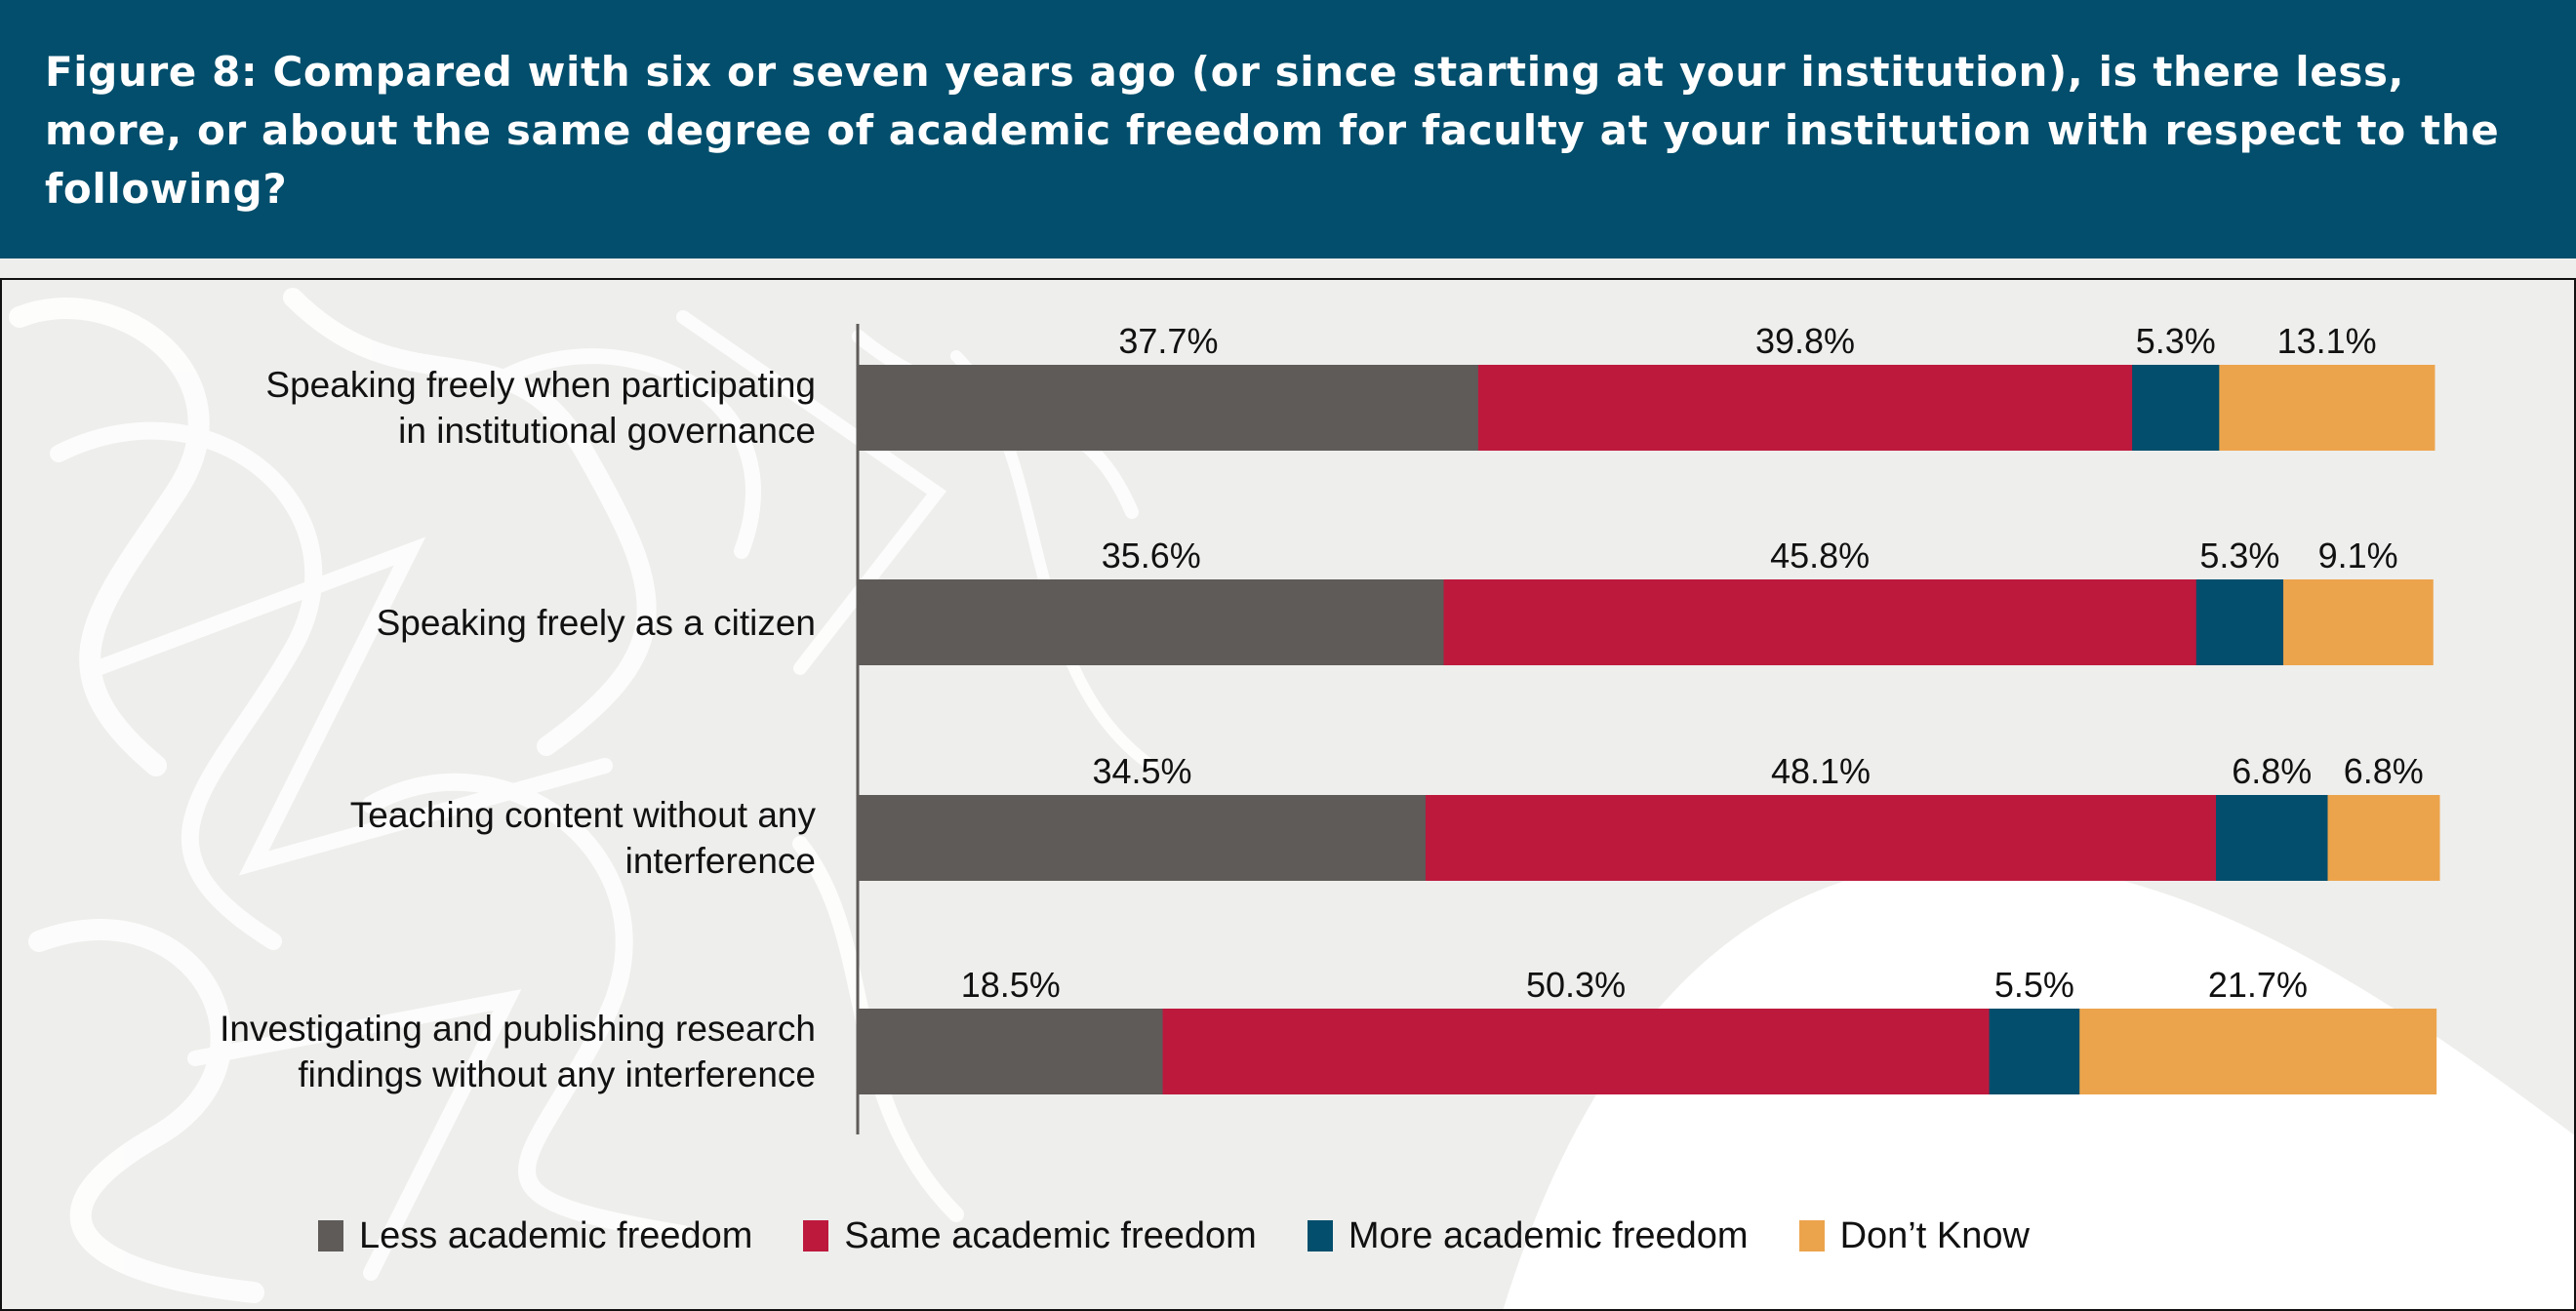 This screenshot has height=1311, width=2576. What do you see at coordinates (1820, 556) in the screenshot?
I see `data-label-same: 45.8%` at bounding box center [1820, 556].